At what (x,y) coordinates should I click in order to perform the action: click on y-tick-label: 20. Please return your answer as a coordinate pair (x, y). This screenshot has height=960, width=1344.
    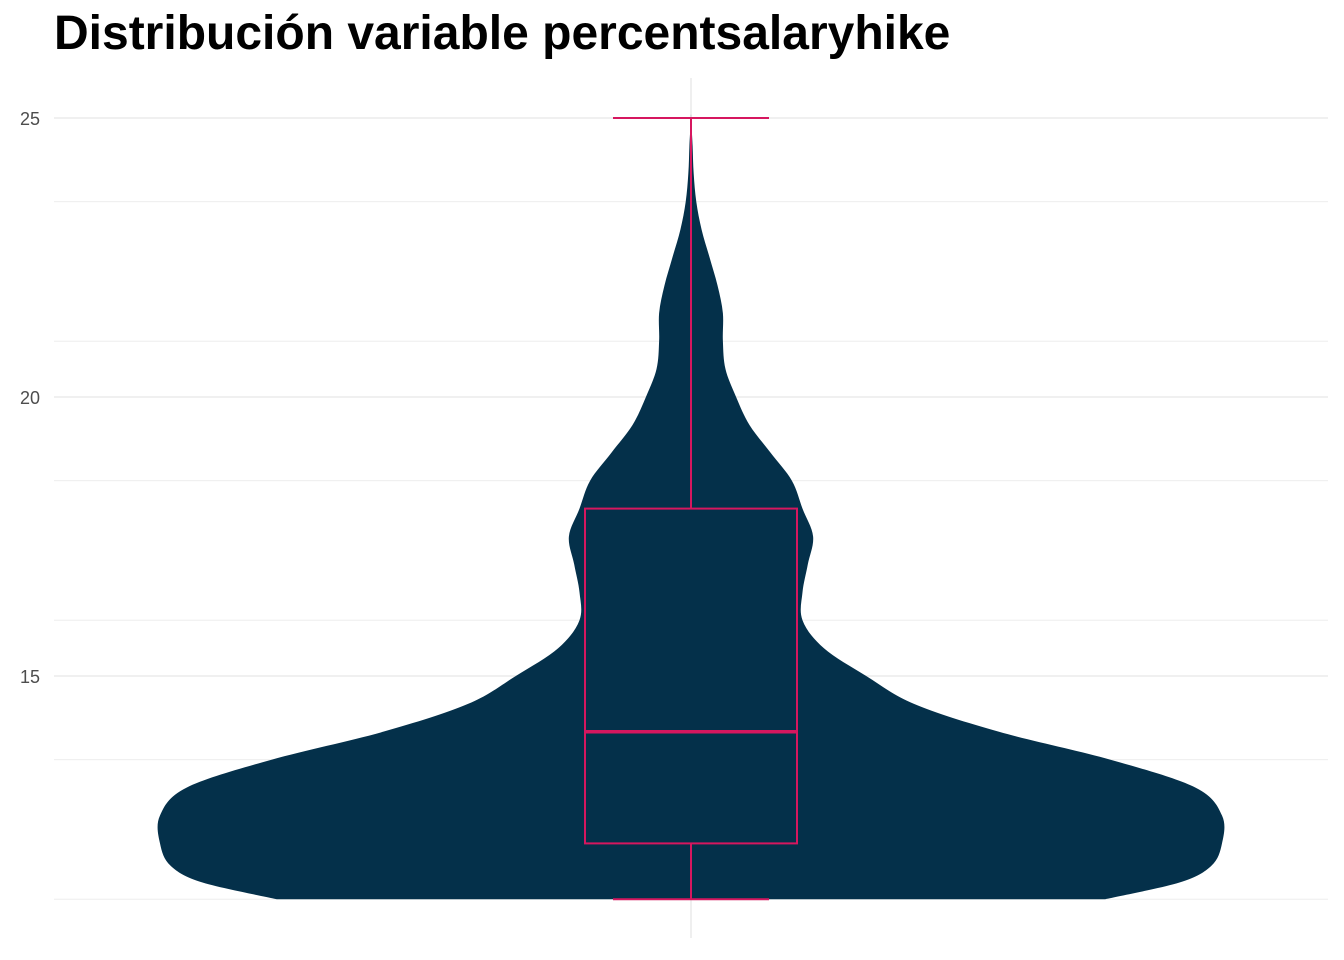
    Looking at the image, I should click on (30, 398).